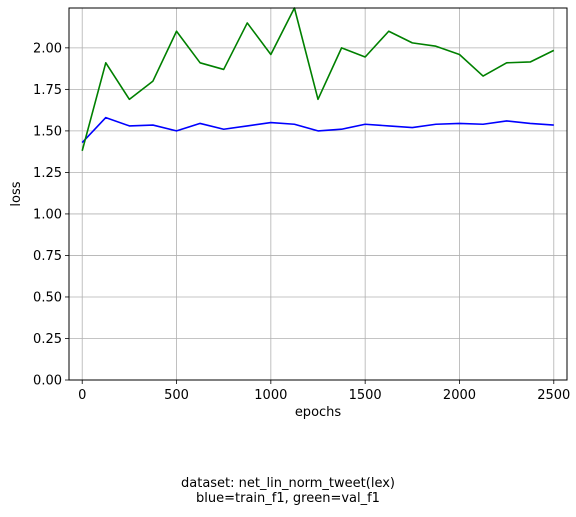 Image resolution: width=576 pixels, height=517 pixels. Describe the element at coordinates (47, 381) in the screenshot. I see `y-tick-label: 0.00` at that location.